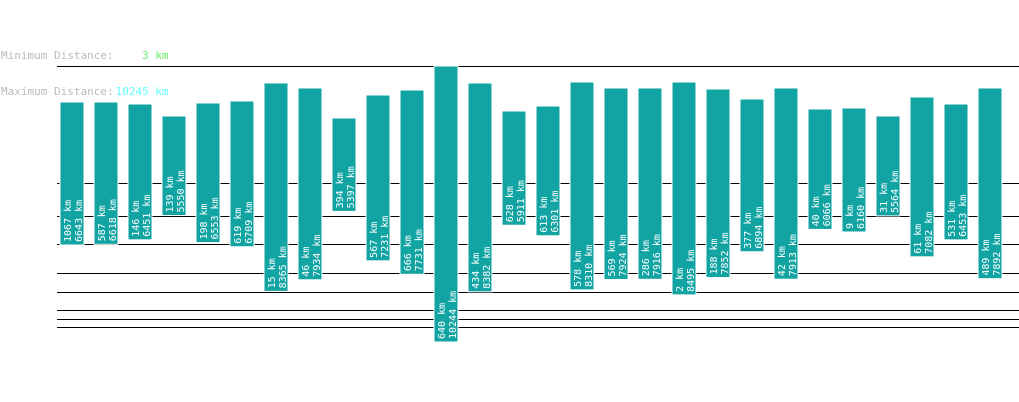 This screenshot has height=402, width=1019. Describe the element at coordinates (986, 258) in the screenshot. I see `bar-label-min: 489 km` at that location.